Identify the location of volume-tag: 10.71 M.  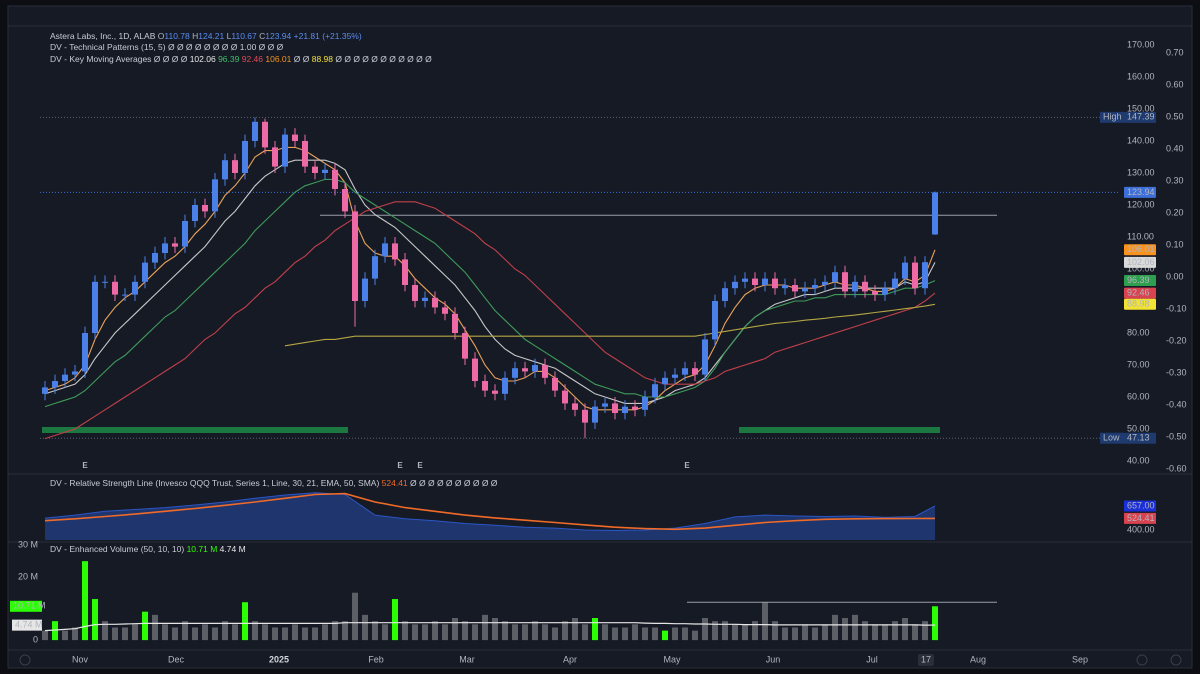
(29, 606).